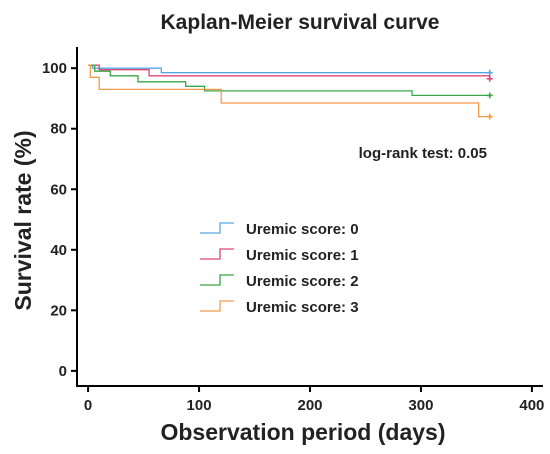  What do you see at coordinates (302, 229) in the screenshot?
I see `legend-label: Uremic score: 0` at bounding box center [302, 229].